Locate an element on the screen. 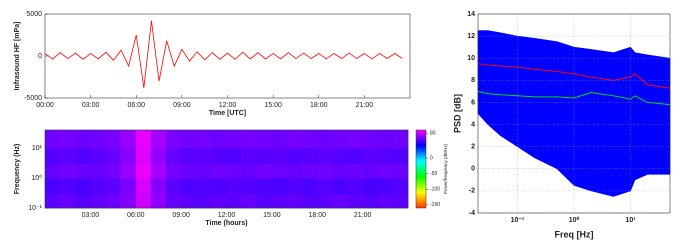 Image resolution: width=691 pixels, height=247 pixels. colorbar-tick-label: 80 is located at coordinates (433, 133).